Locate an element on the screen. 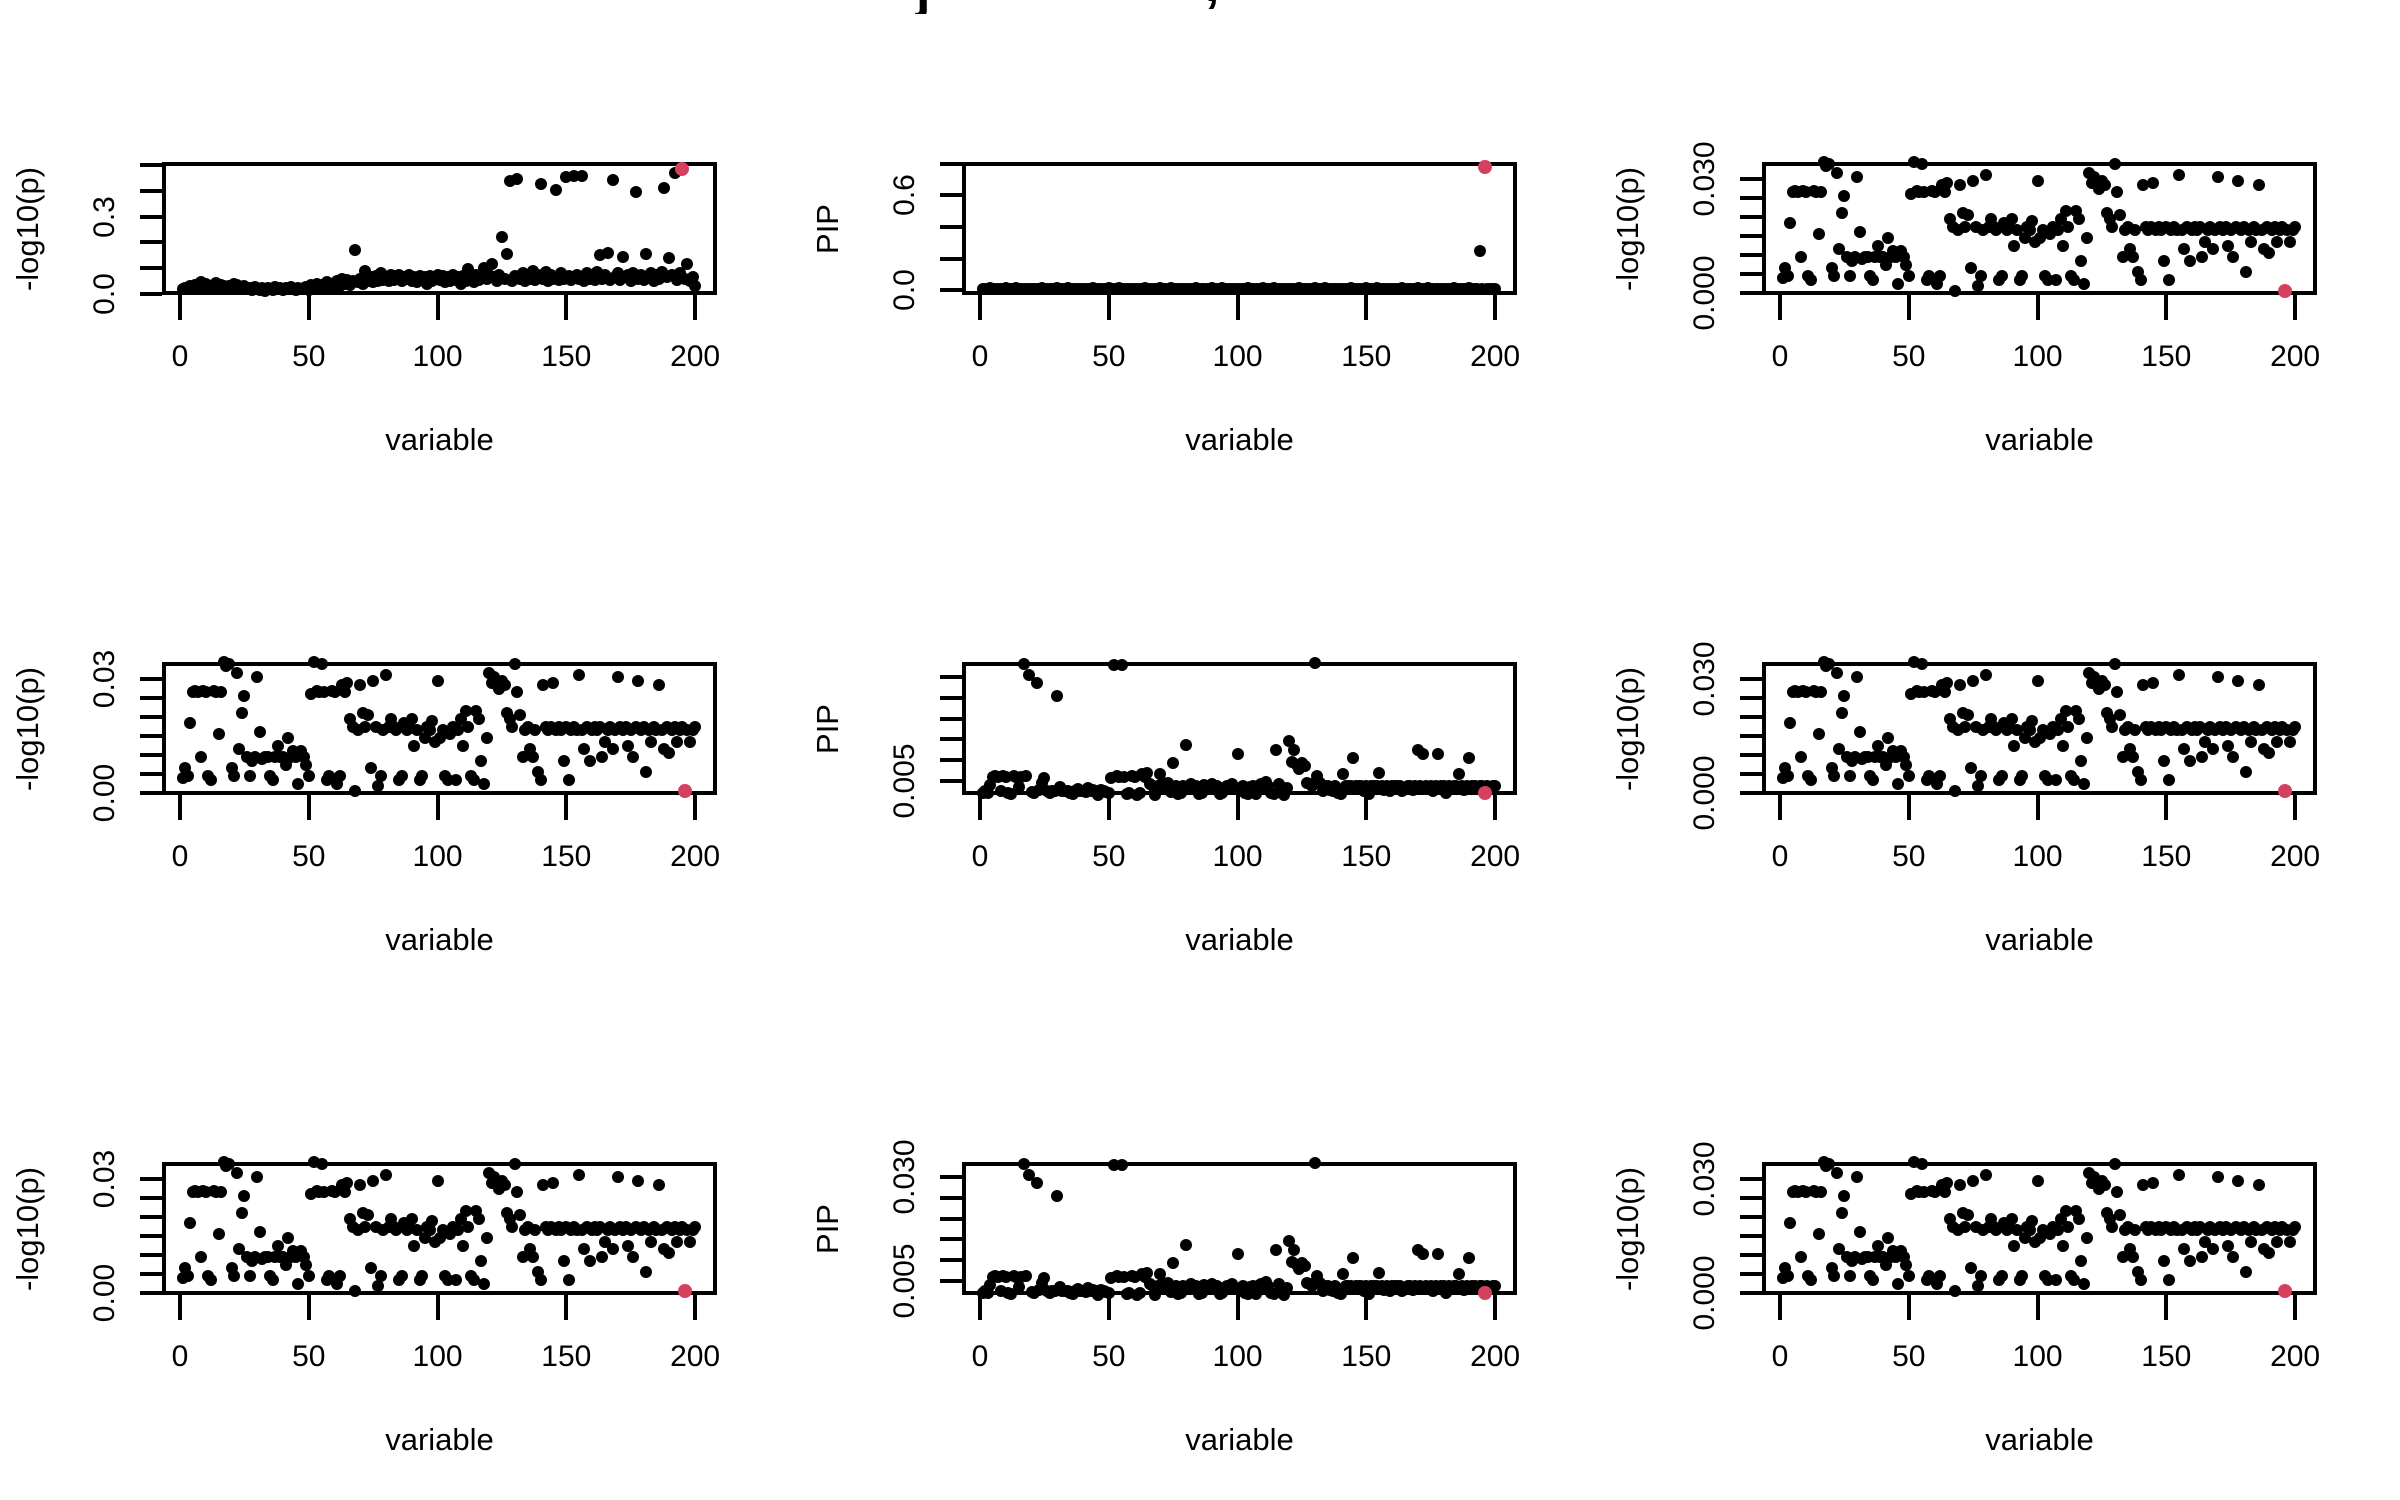  highlight-point is located at coordinates (682, 169).